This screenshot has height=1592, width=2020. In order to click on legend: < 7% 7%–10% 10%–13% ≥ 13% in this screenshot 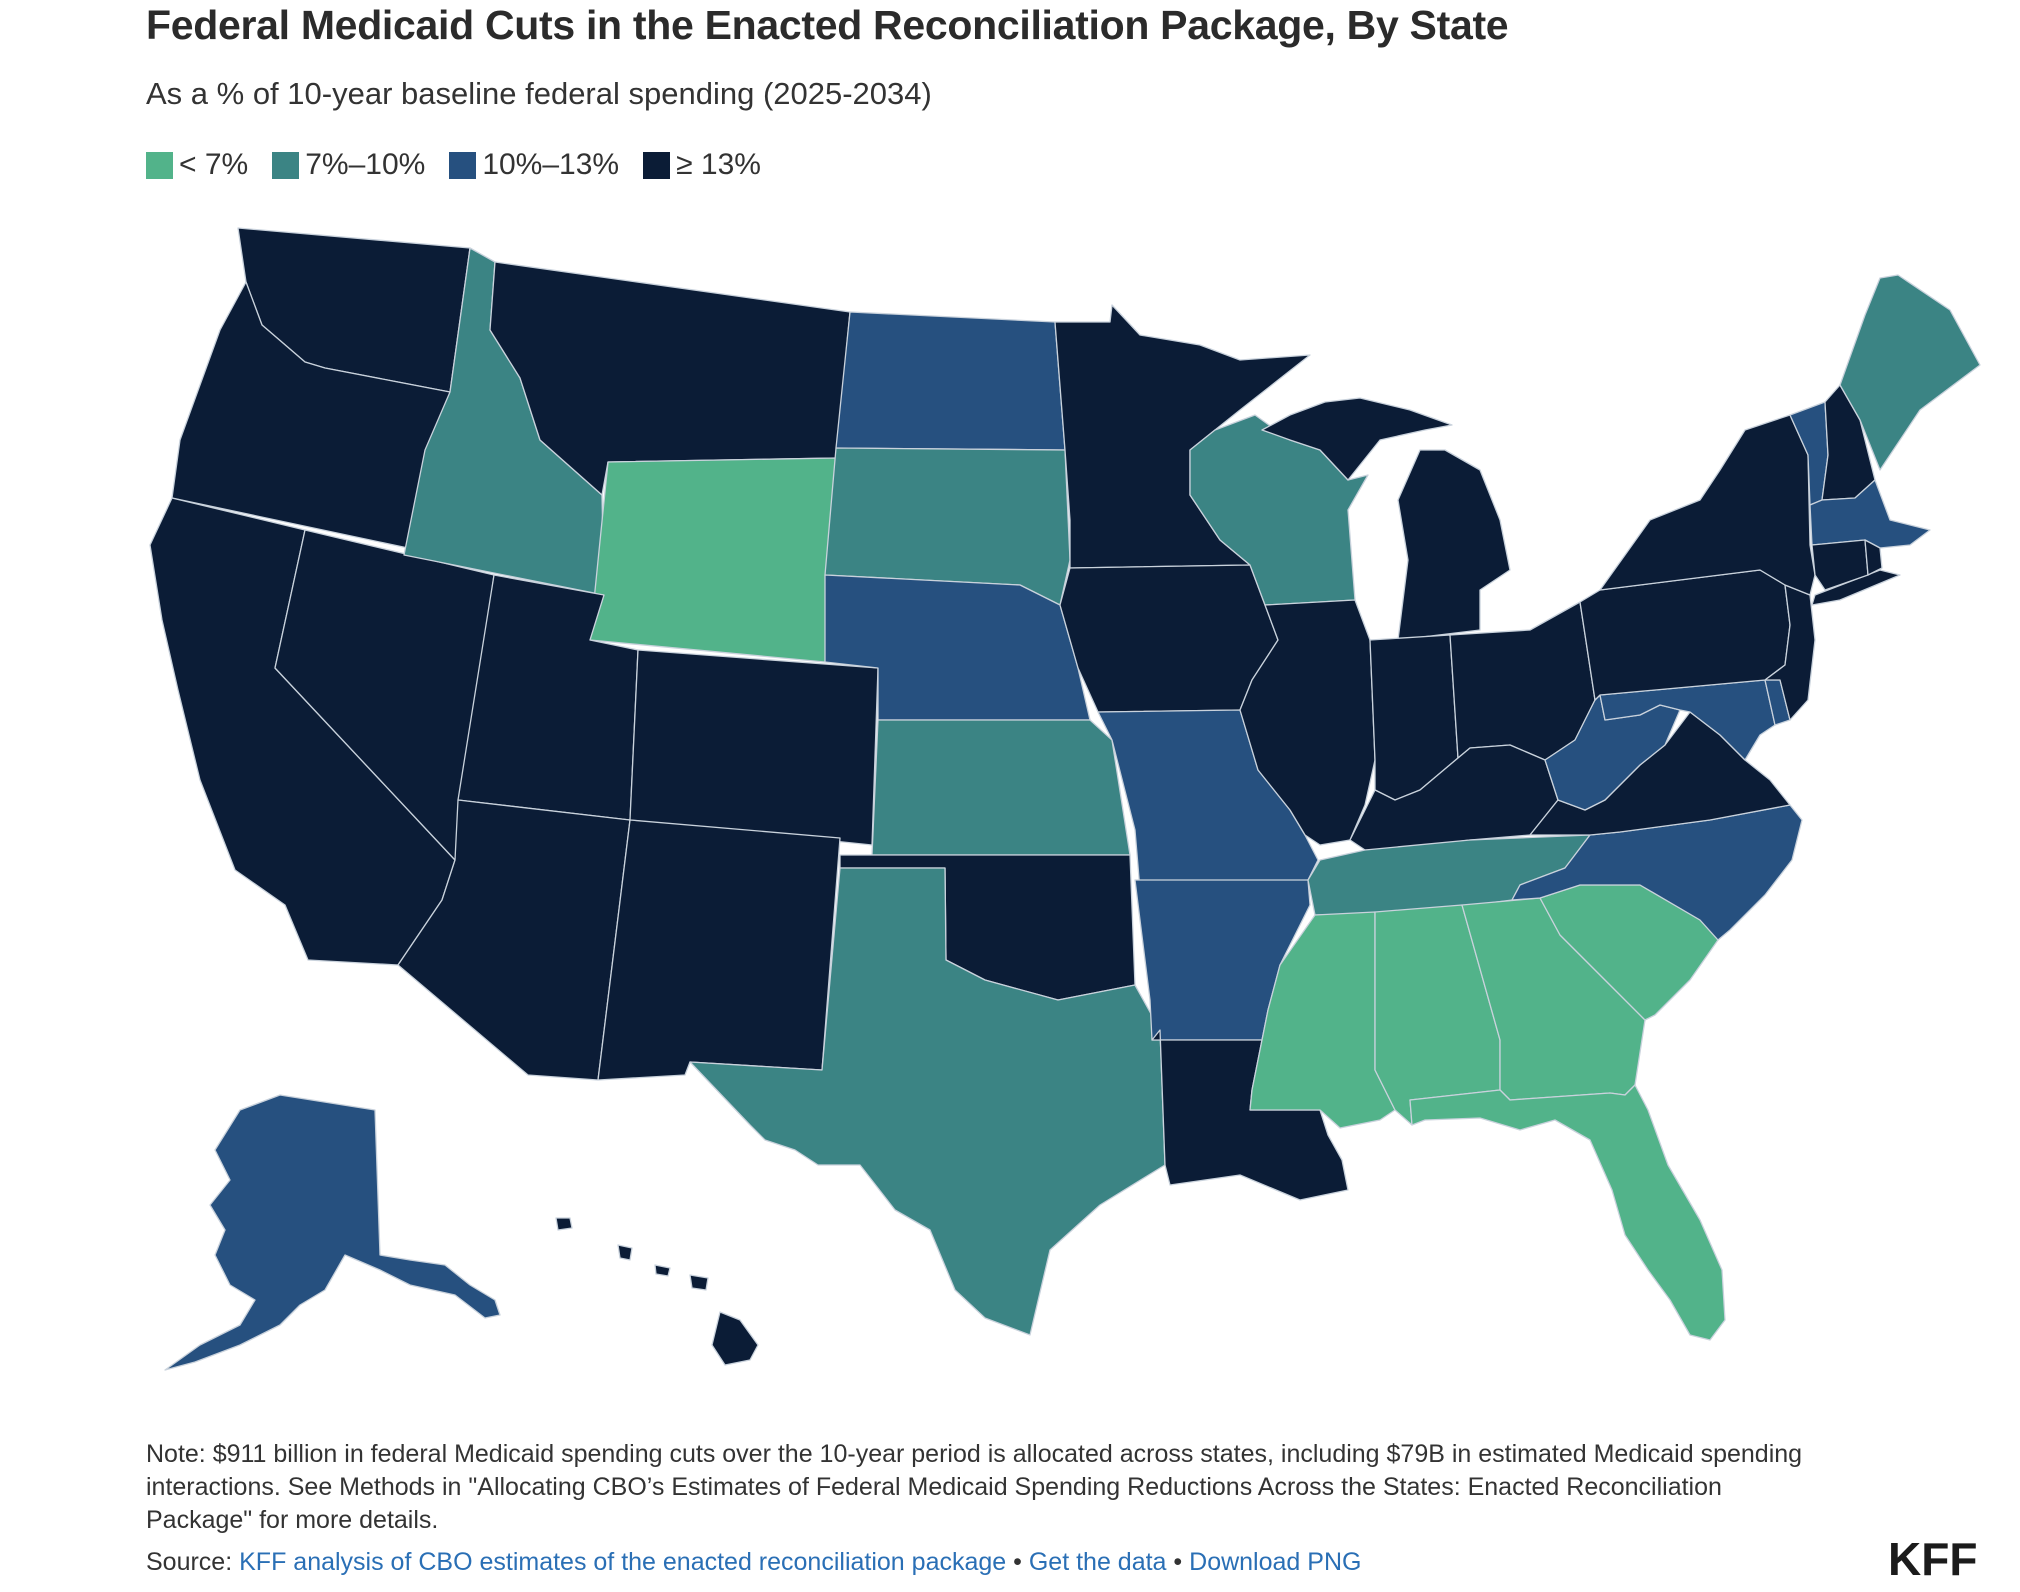, I will do `click(453, 165)`.